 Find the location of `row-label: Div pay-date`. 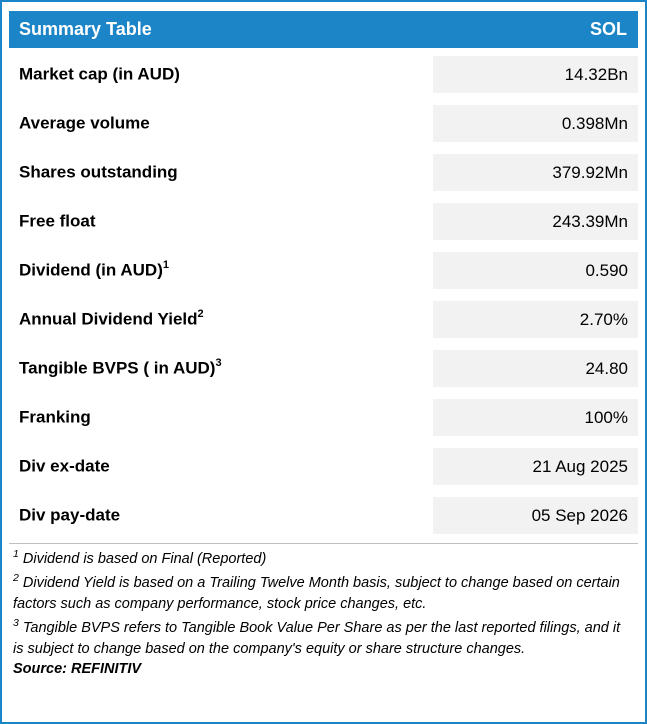

row-label: Div pay-date is located at coordinates (70, 515).